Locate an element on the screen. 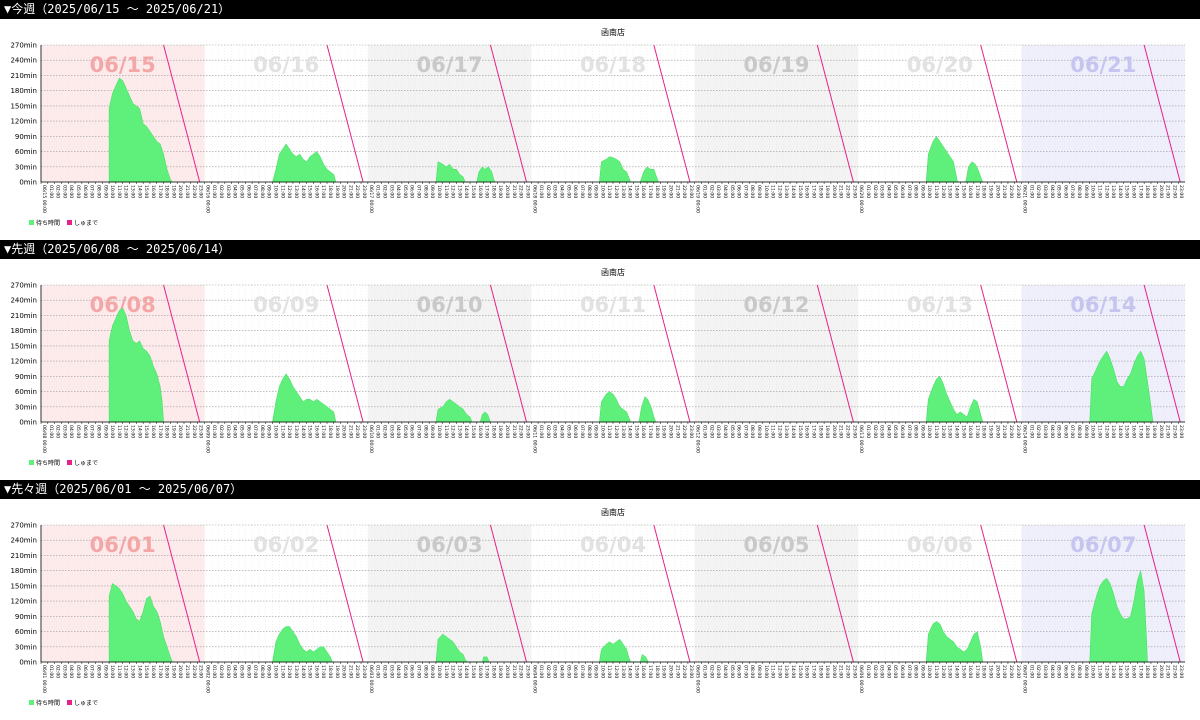 This screenshot has height=720, width=1200. x-tick-label: 06/04 00:00 is located at coordinates (534, 679).